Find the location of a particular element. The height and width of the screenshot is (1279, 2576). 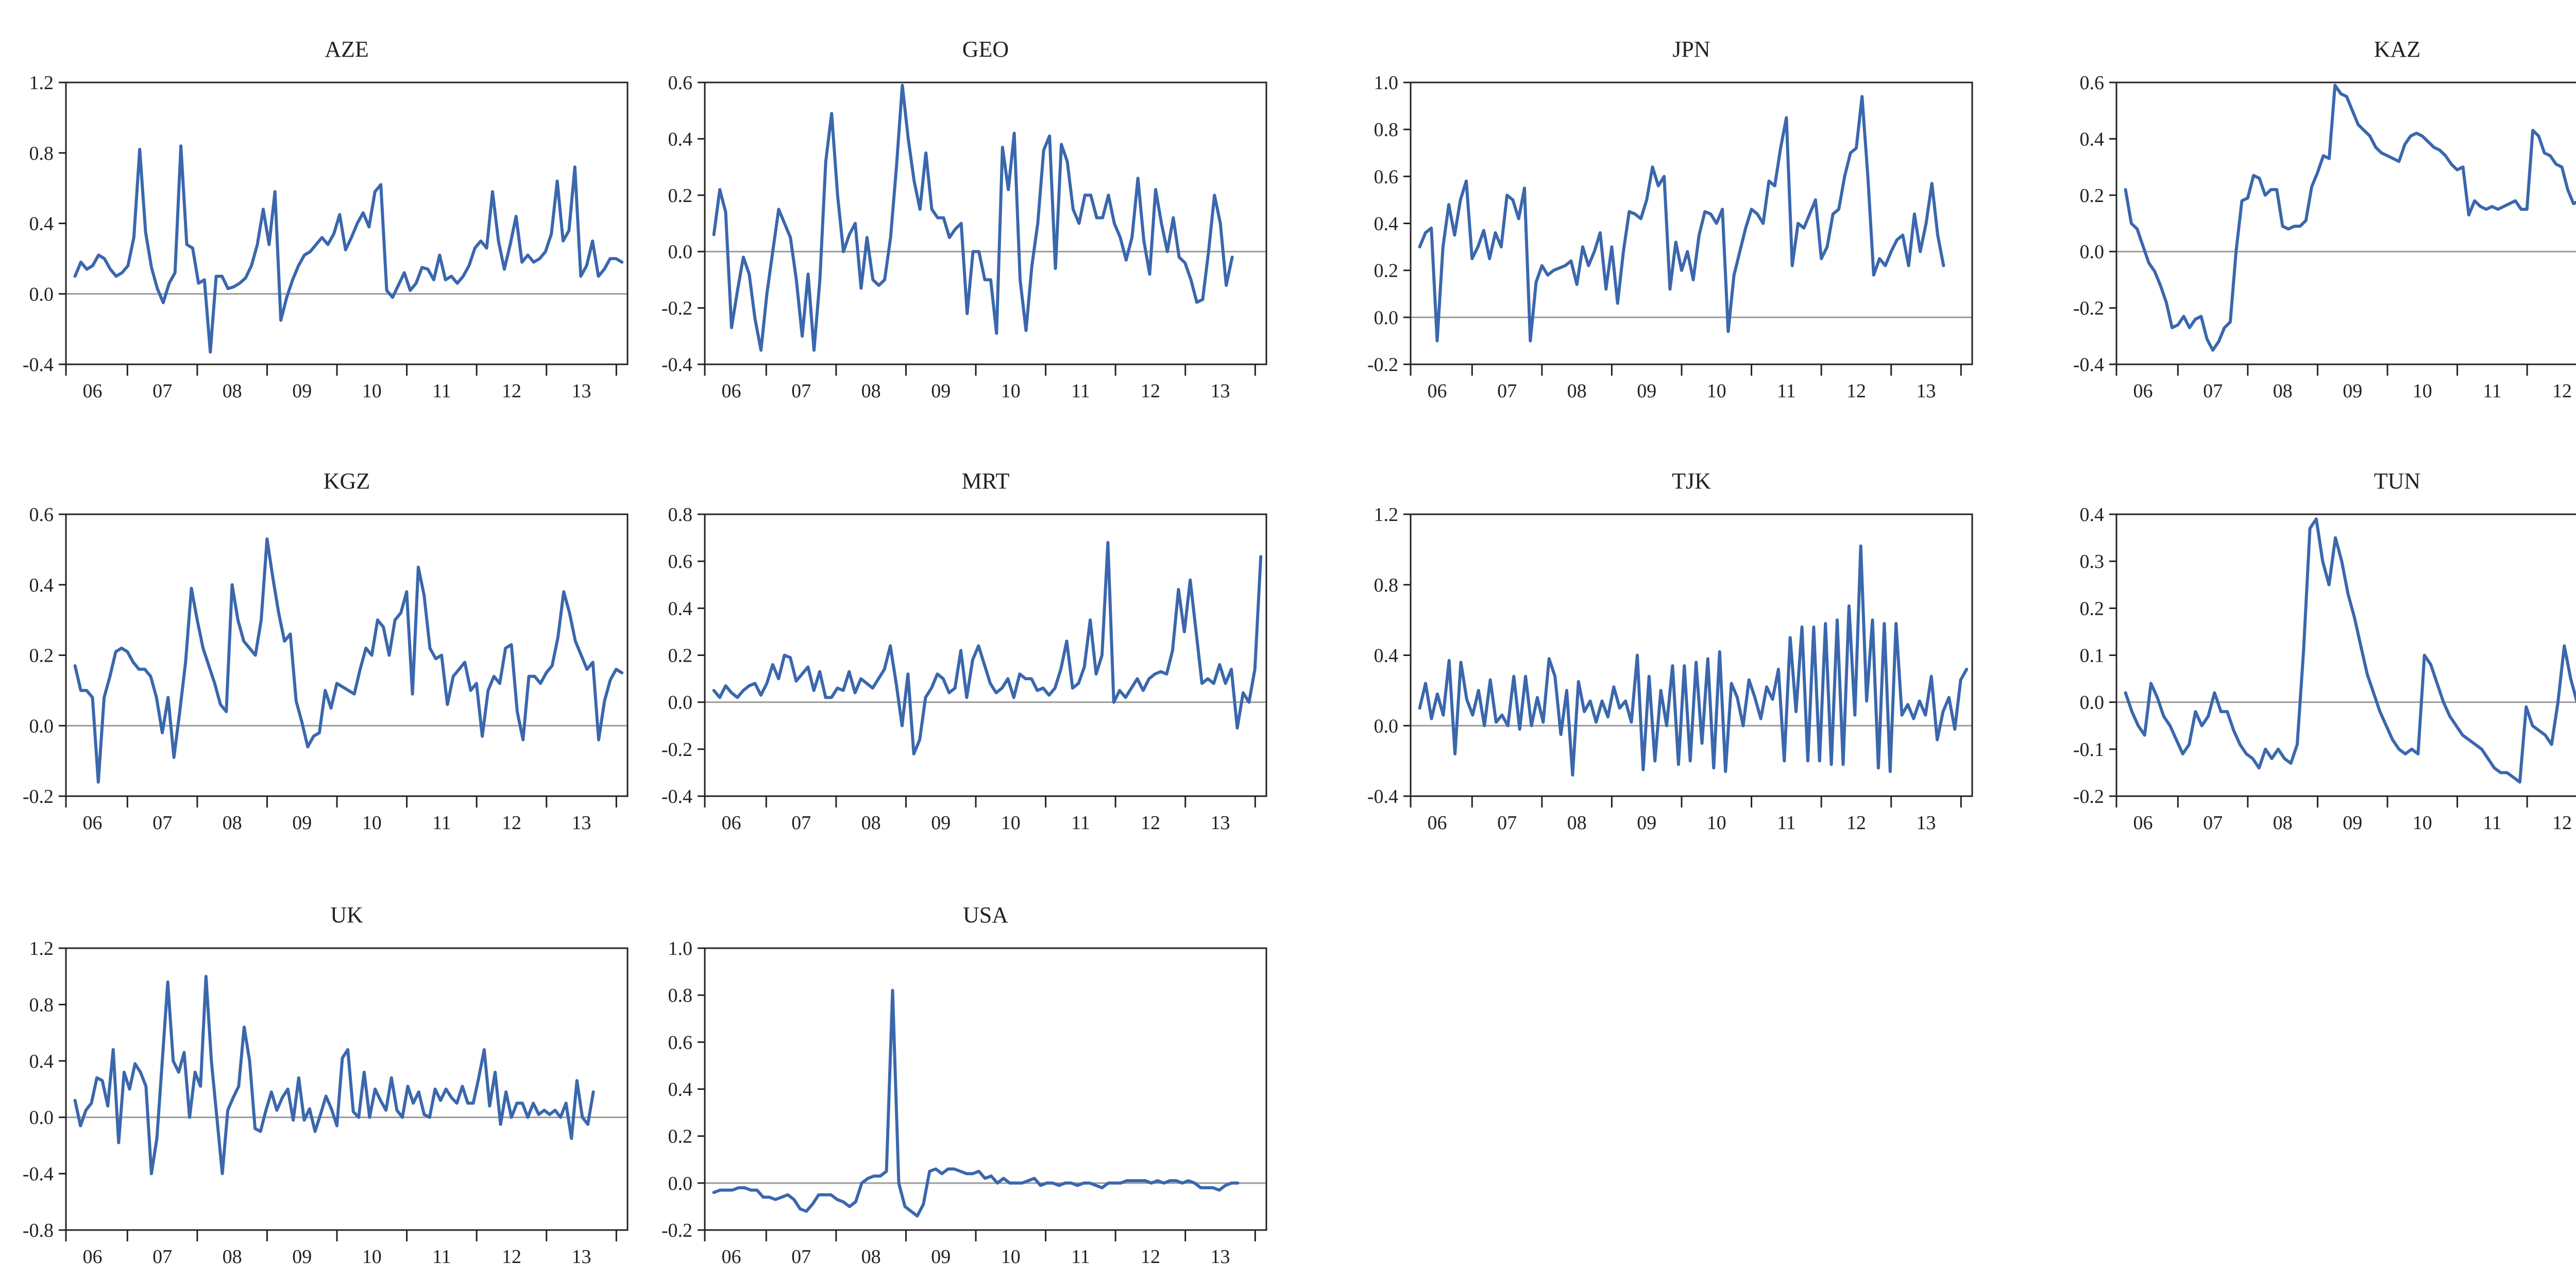

series-line-jpn is located at coordinates (1681, 219).